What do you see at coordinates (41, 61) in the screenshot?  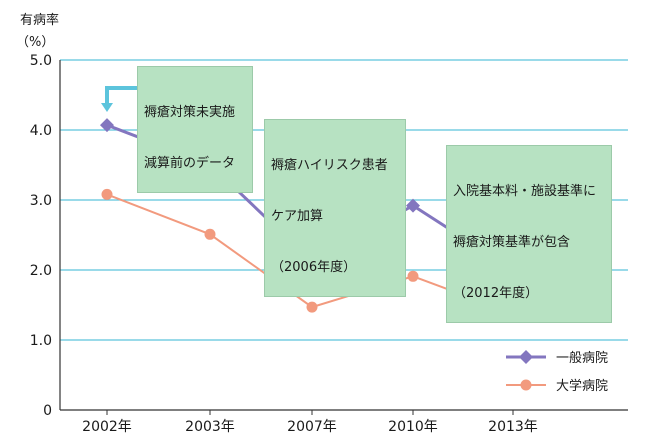 I see `y-tick-label: 5.0` at bounding box center [41, 61].